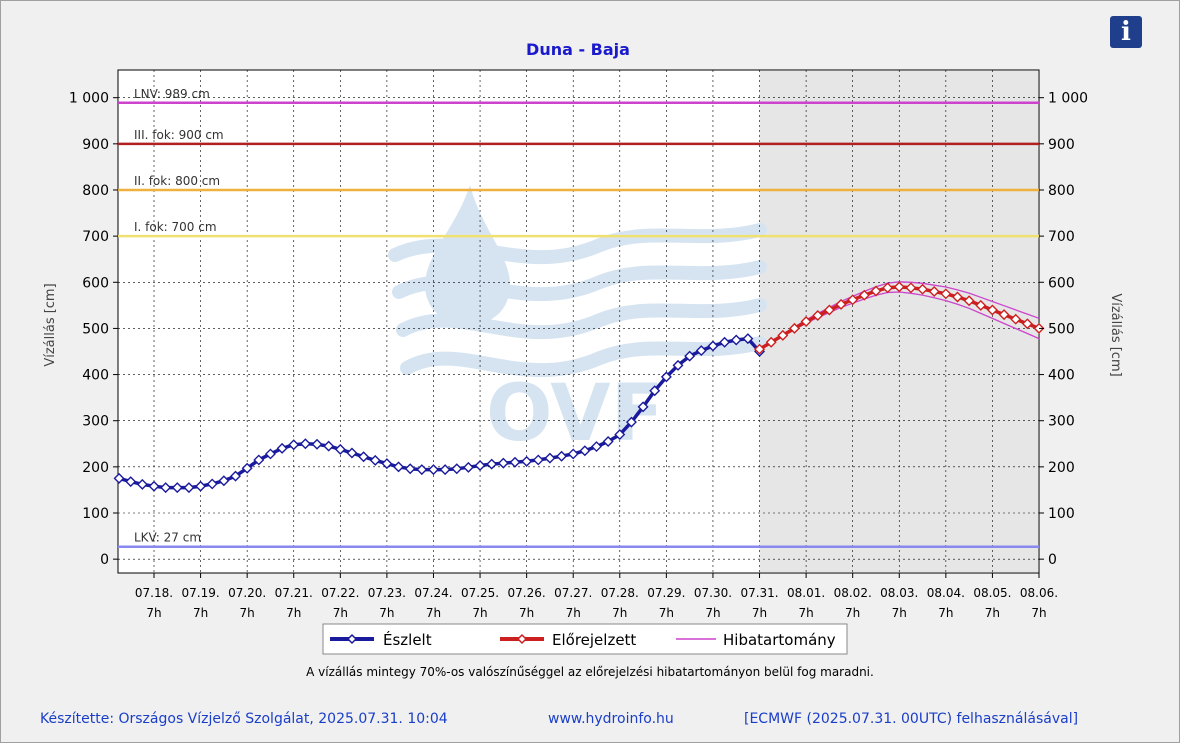 This screenshot has height=743, width=1180. What do you see at coordinates (620, 593) in the screenshot?
I see `x-tick-date: 07.28.` at bounding box center [620, 593].